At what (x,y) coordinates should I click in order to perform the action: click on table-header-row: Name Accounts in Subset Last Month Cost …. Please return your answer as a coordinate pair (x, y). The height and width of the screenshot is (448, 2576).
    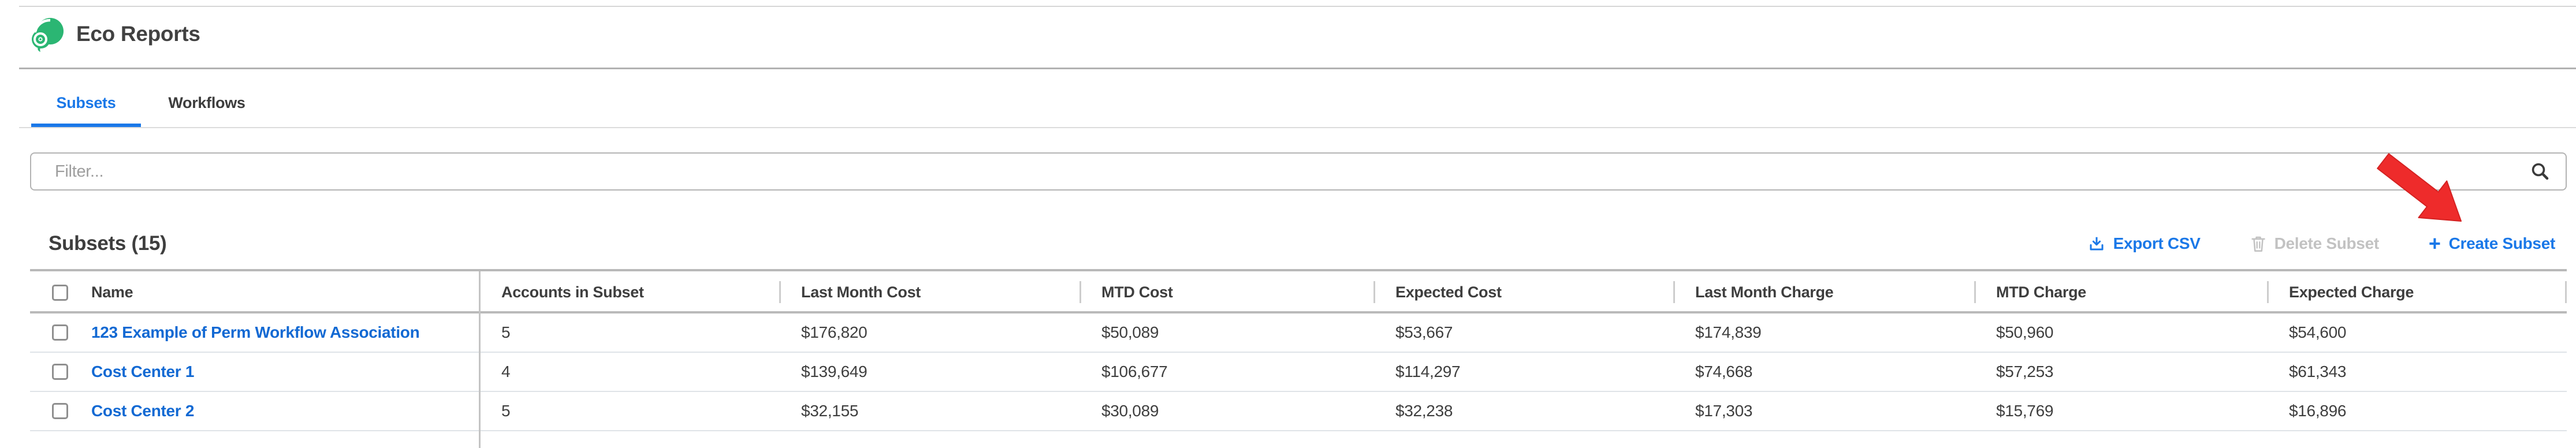
    Looking at the image, I should click on (1298, 292).